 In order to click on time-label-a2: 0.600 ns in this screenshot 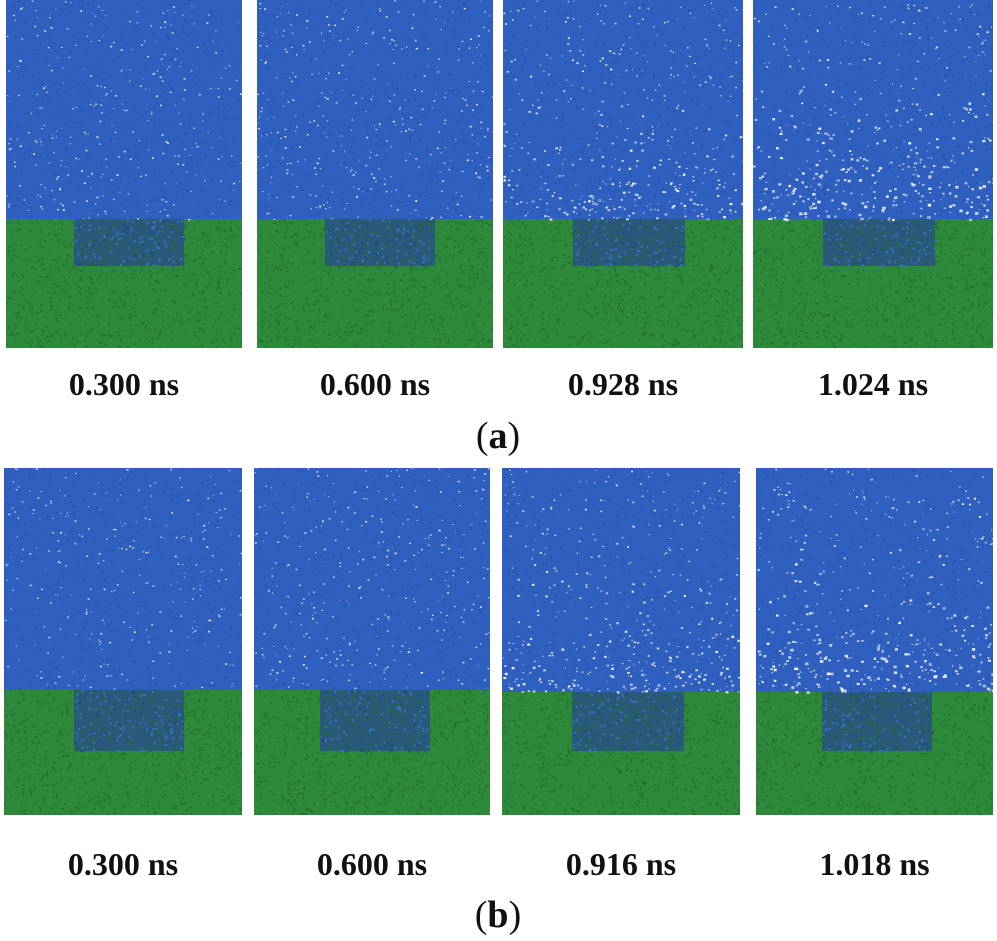, I will do `click(375, 384)`.